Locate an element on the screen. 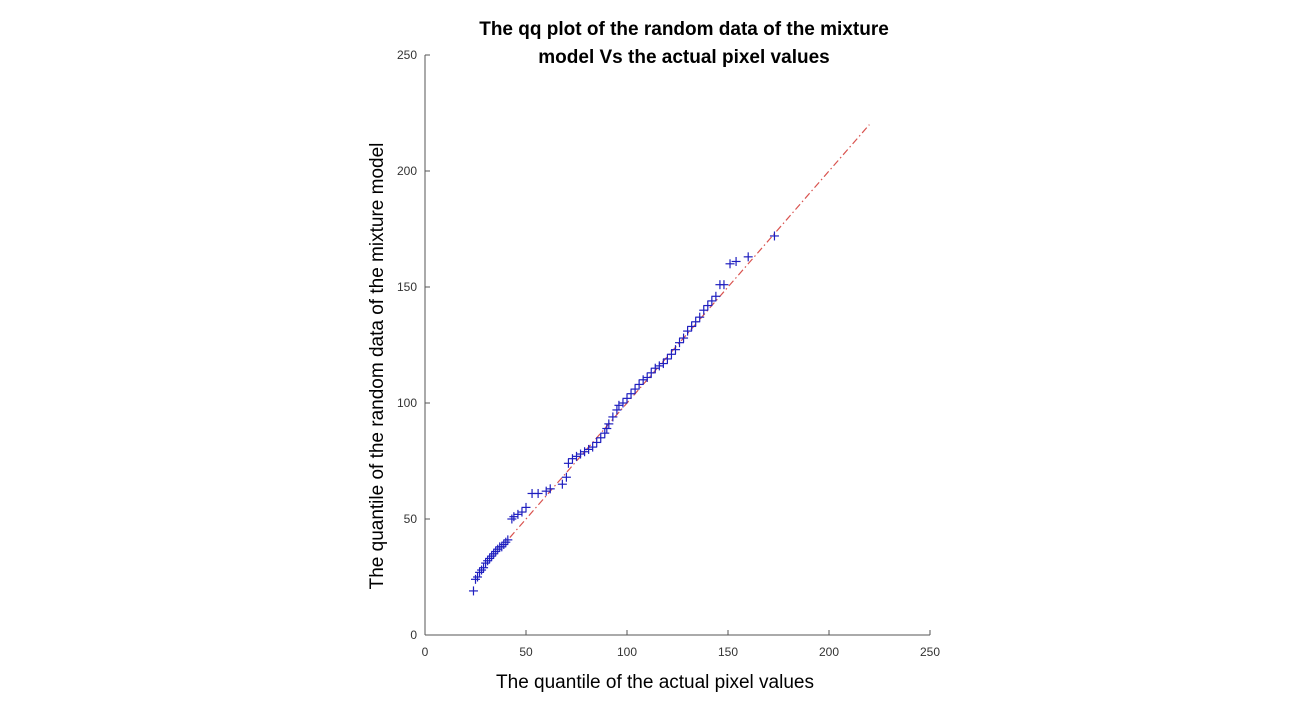  y-tick-label: 50 is located at coordinates (411, 519).